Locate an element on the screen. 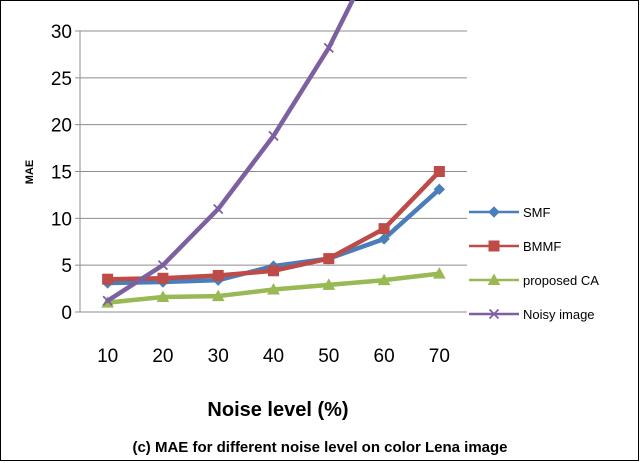 This screenshot has height=463, width=641. y-tick-label-30: 30 is located at coordinates (61, 32).